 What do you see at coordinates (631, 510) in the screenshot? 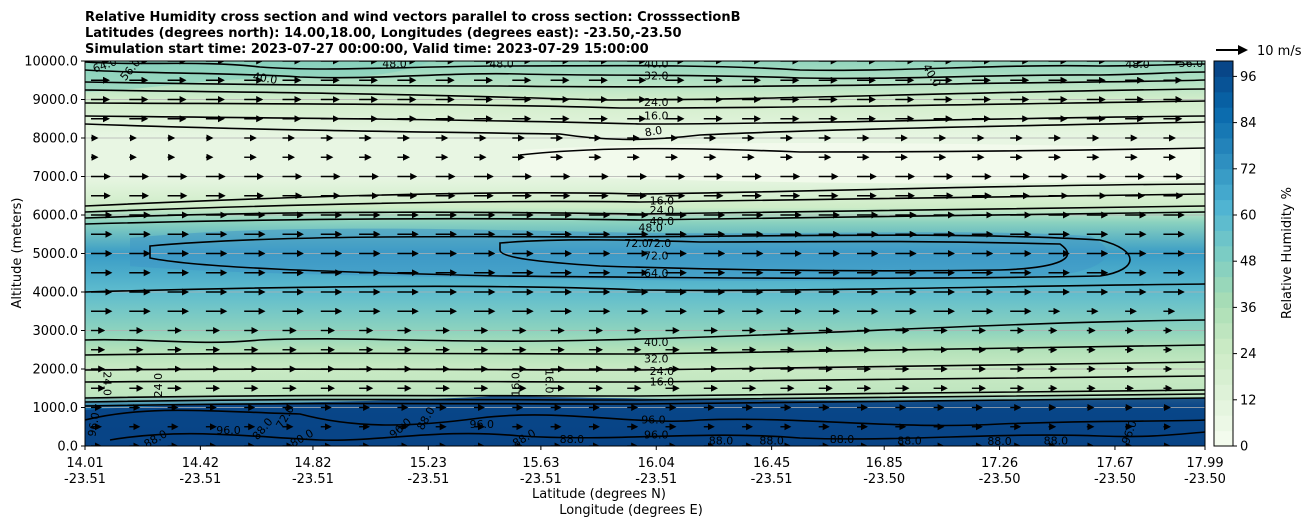
I see `x-axis-label-longitude: Longitude (degrees E)` at bounding box center [631, 510].